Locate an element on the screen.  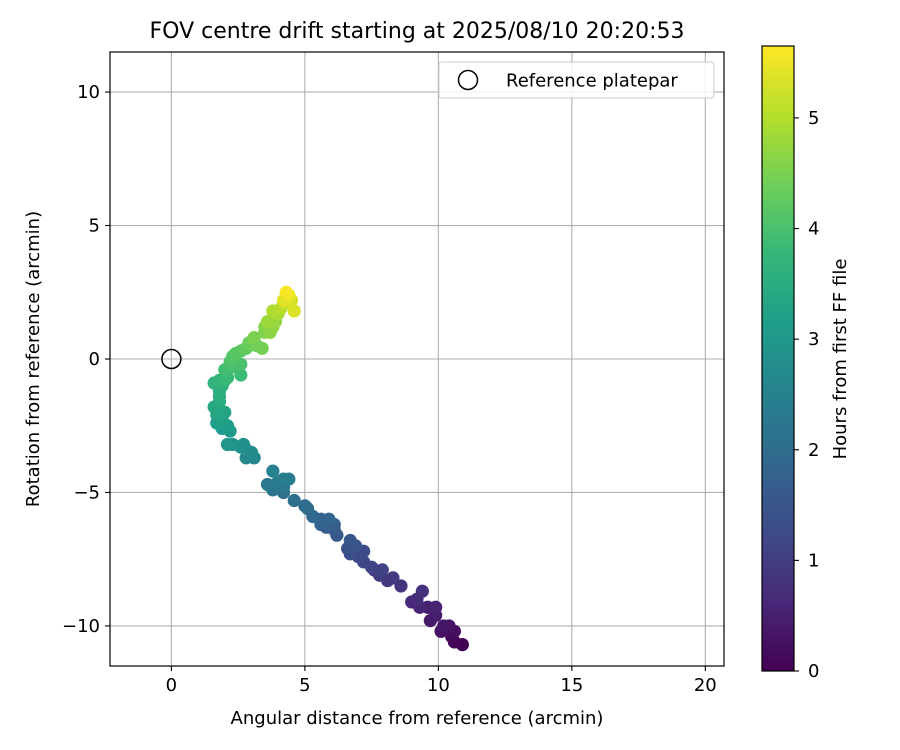
y-tick-label: 0 is located at coordinates (94, 359).